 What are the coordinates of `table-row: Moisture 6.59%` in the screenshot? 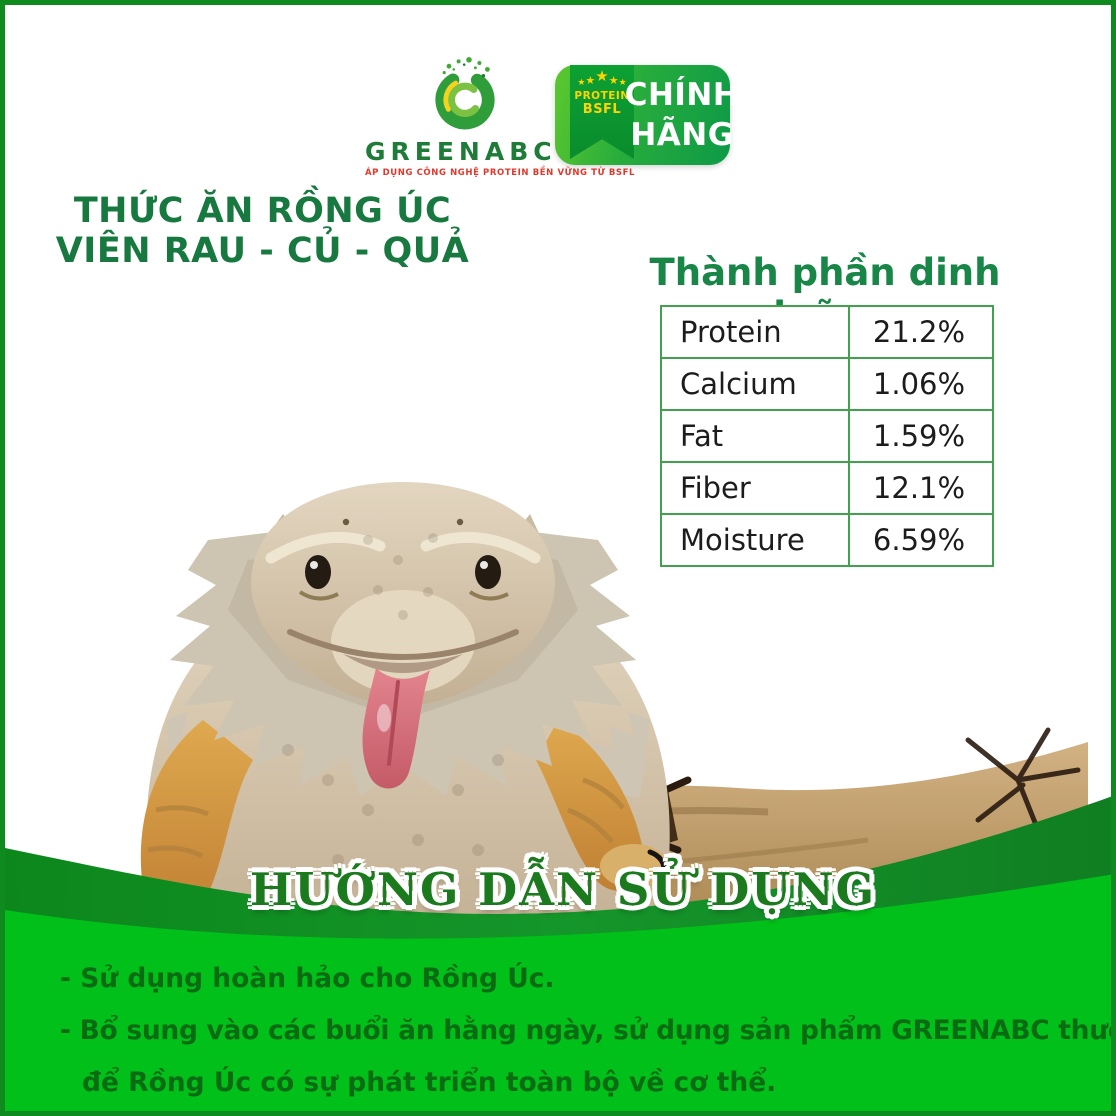 It's located at (827, 540).